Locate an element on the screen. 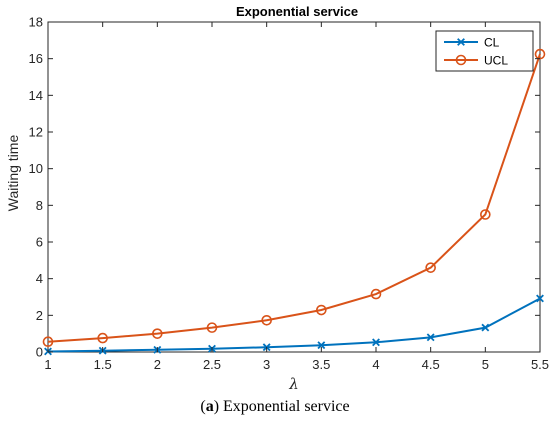 Image resolution: width=550 pixels, height=424 pixels. legend-label: CL is located at coordinates (492, 43).